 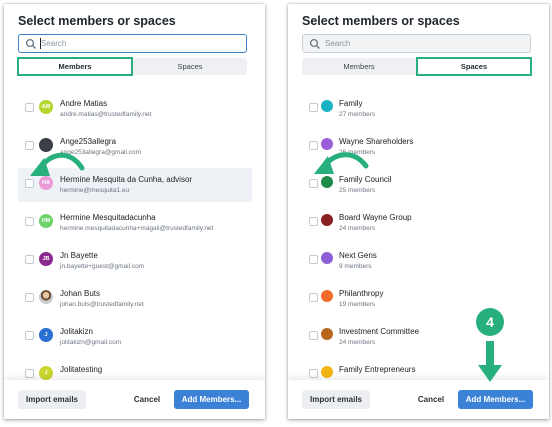 What do you see at coordinates (355, 266) in the screenshot?
I see `space-member-count: 9 members` at bounding box center [355, 266].